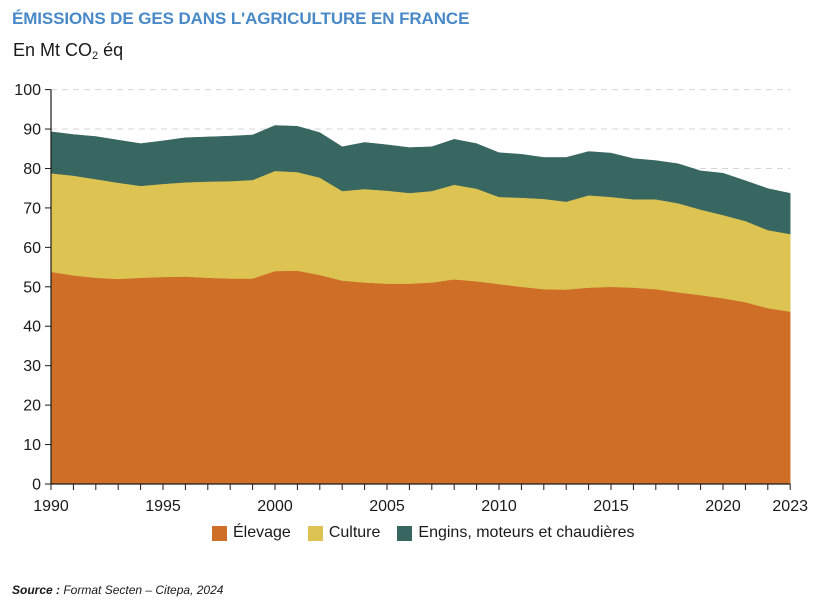 The width and height of the screenshot is (822, 609). Describe the element at coordinates (723, 506) in the screenshot. I see `x-tick-label-2020: 2020` at that location.